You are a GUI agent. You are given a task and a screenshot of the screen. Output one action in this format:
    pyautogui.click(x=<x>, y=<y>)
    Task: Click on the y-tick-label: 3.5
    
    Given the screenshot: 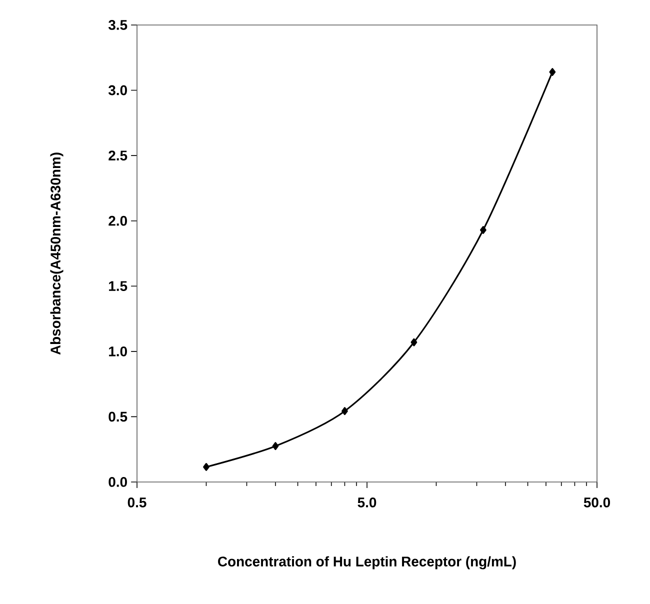 What is the action you would take?
    pyautogui.click(x=118, y=25)
    